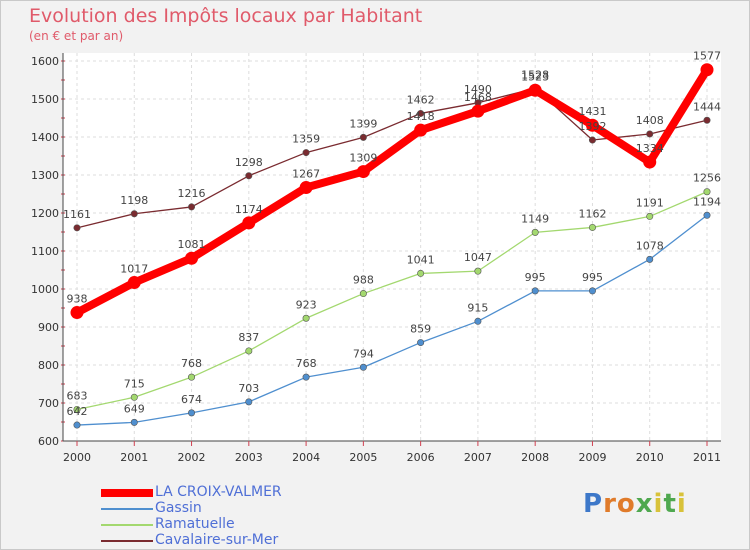 This screenshot has height=550, width=750. I want to click on data-label: 1267, so click(306, 174).